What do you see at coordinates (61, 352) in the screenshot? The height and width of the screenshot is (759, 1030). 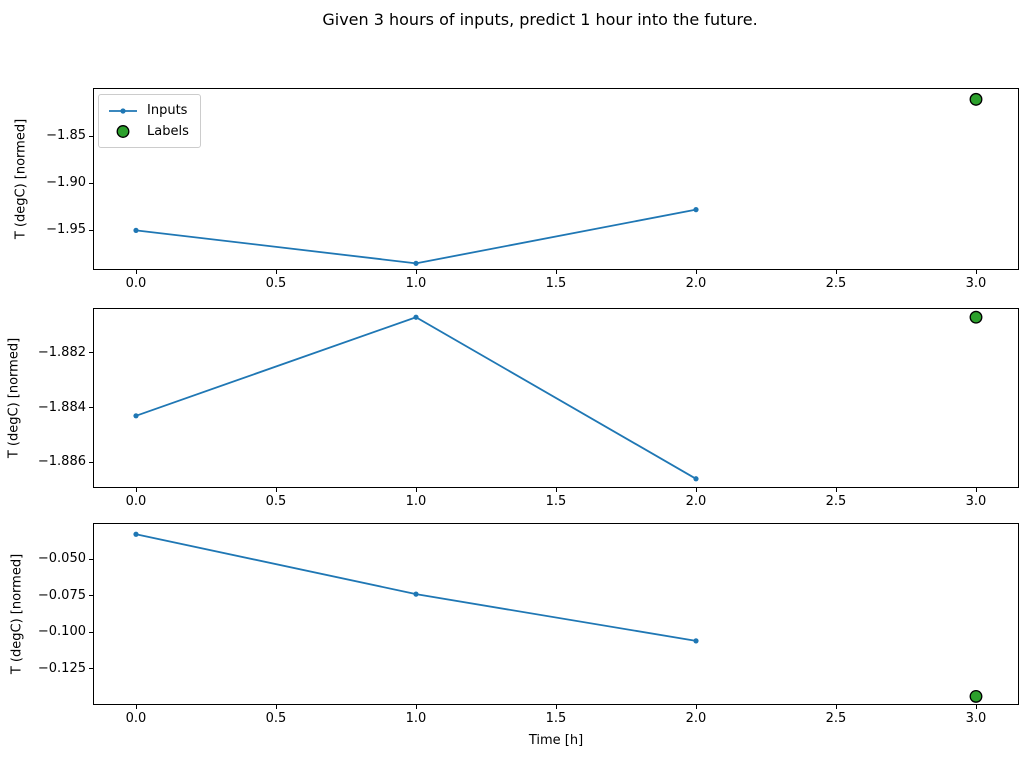 I see `y-tick-label: −1.882` at bounding box center [61, 352].